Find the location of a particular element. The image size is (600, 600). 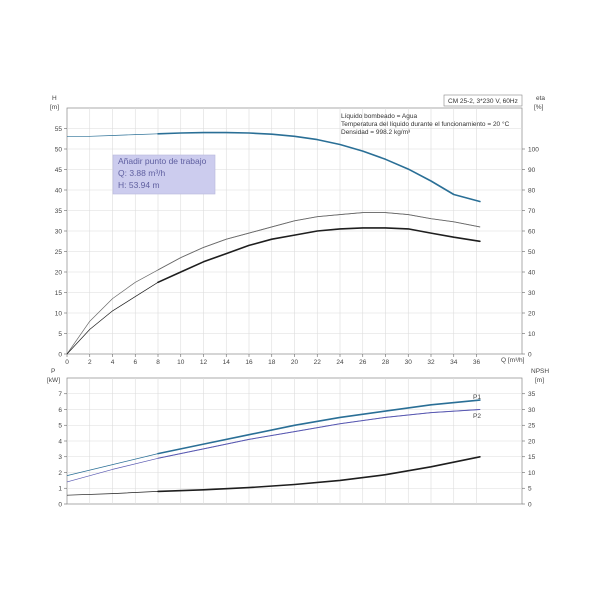

eta-tick-label: 30 is located at coordinates (532, 293).